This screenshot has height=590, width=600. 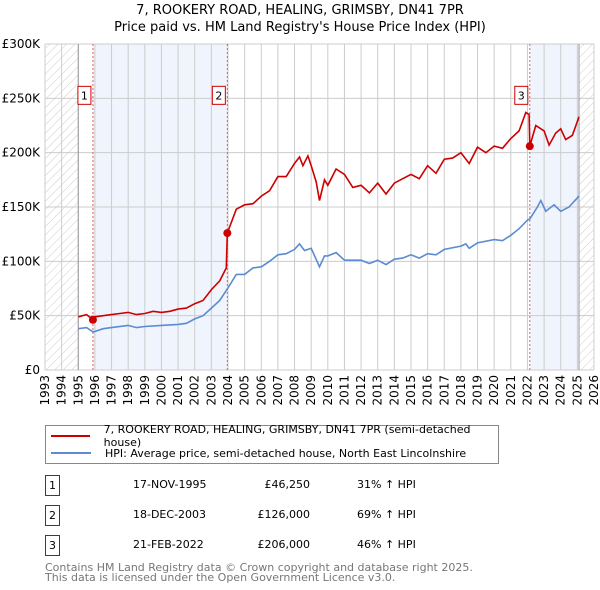 I want to click on x-tick-label: 1995, so click(x=78, y=390).